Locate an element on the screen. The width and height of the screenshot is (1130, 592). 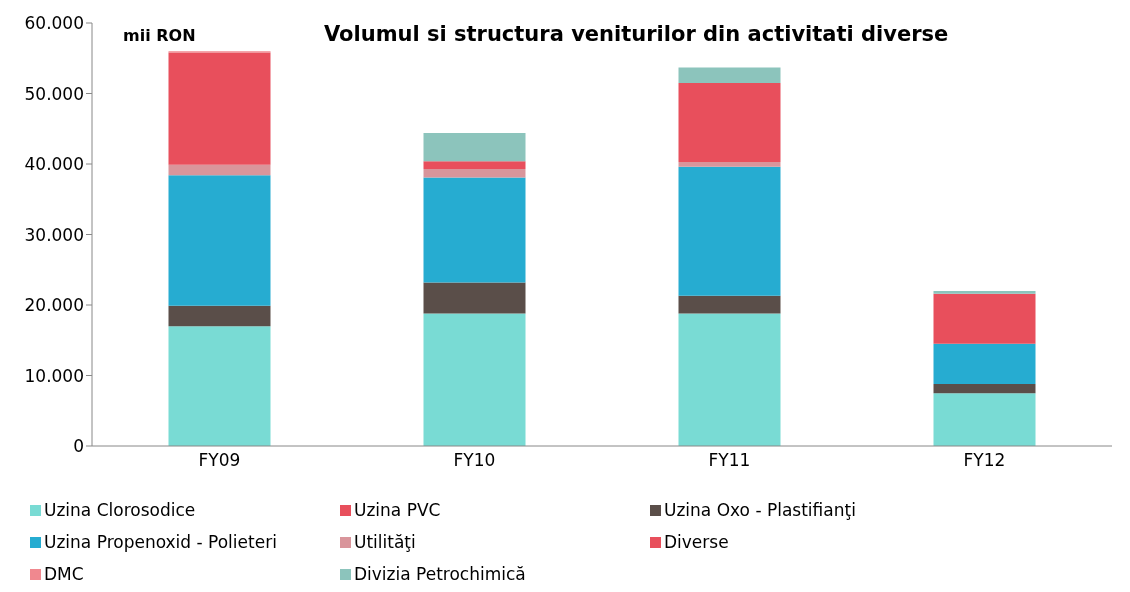
y-tick-label: 20.000 is located at coordinates (54, 305).